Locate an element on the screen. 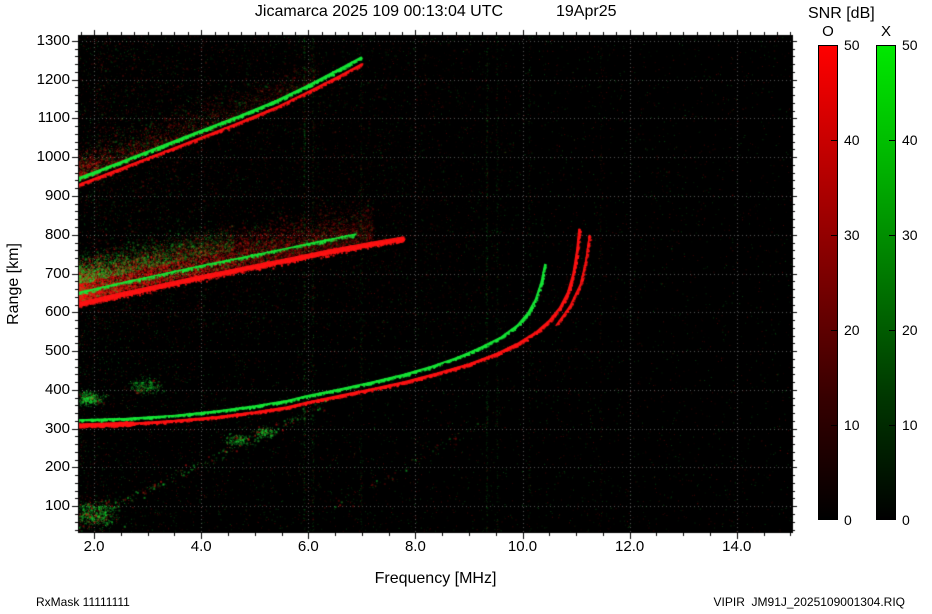 The width and height of the screenshot is (932, 614). y-tick-label: 1300 is located at coordinates (53, 40).